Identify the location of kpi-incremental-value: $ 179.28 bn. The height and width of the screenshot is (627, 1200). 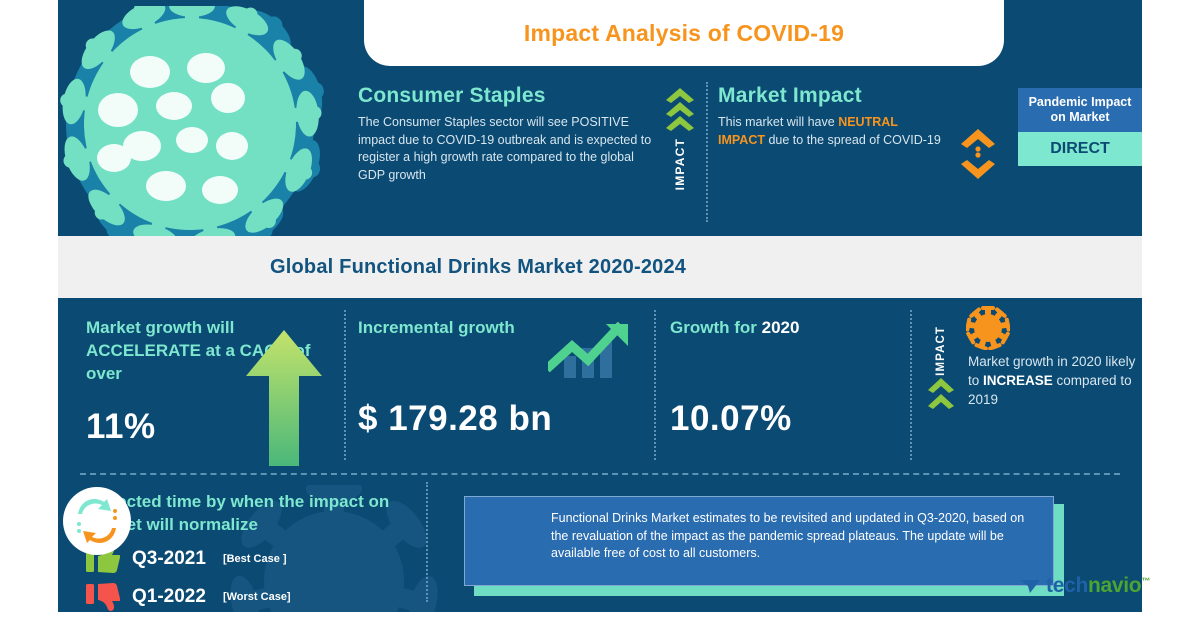
(455, 418).